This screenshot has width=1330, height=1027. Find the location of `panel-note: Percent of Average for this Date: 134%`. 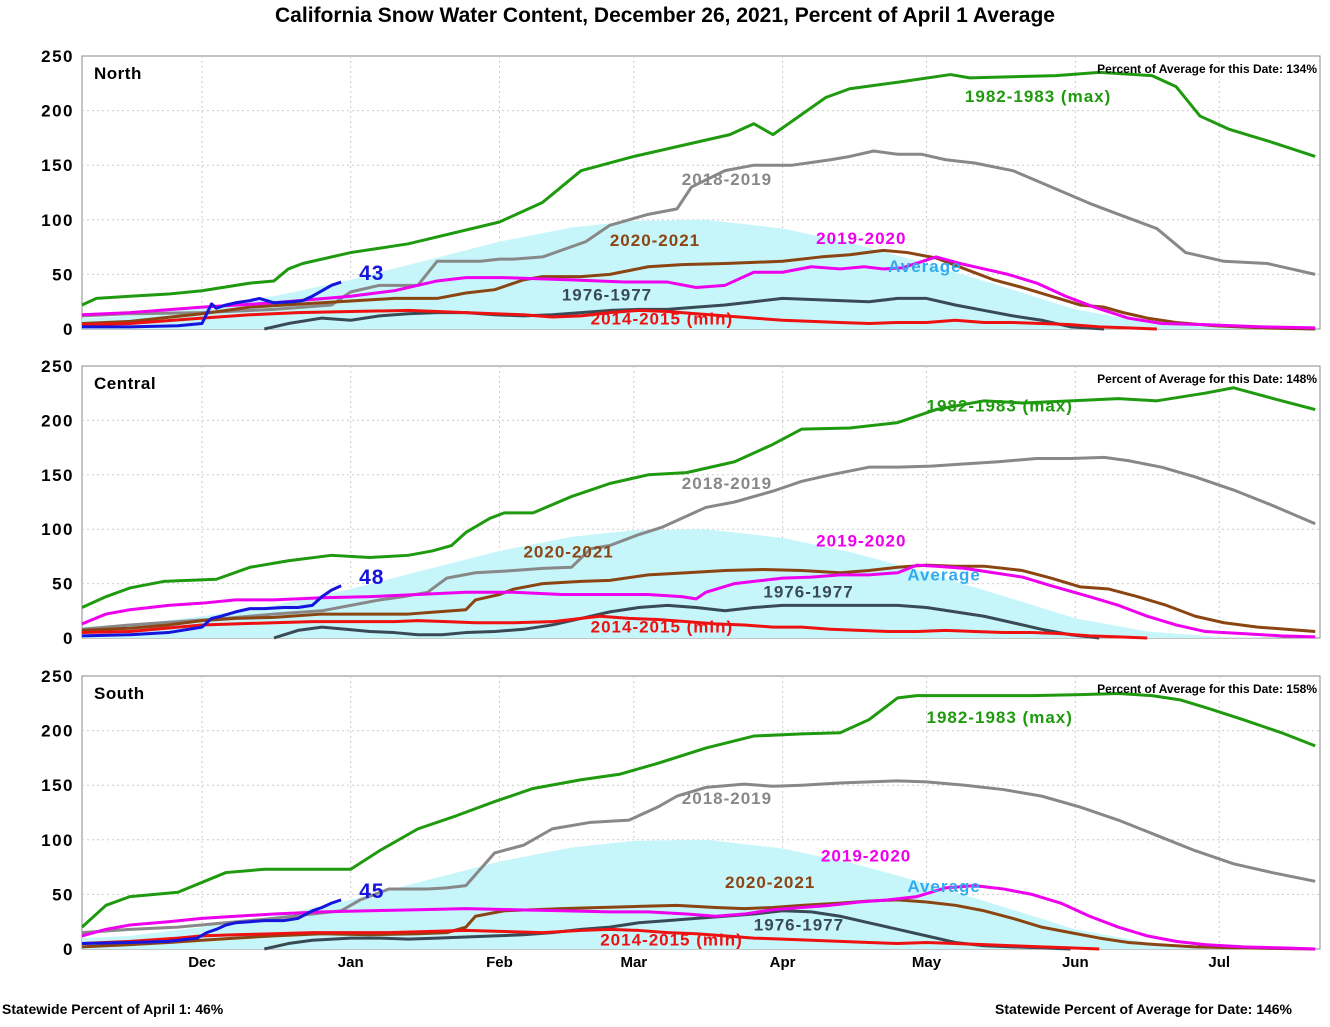

panel-note: Percent of Average for this Date: 134% is located at coordinates (1207, 69).